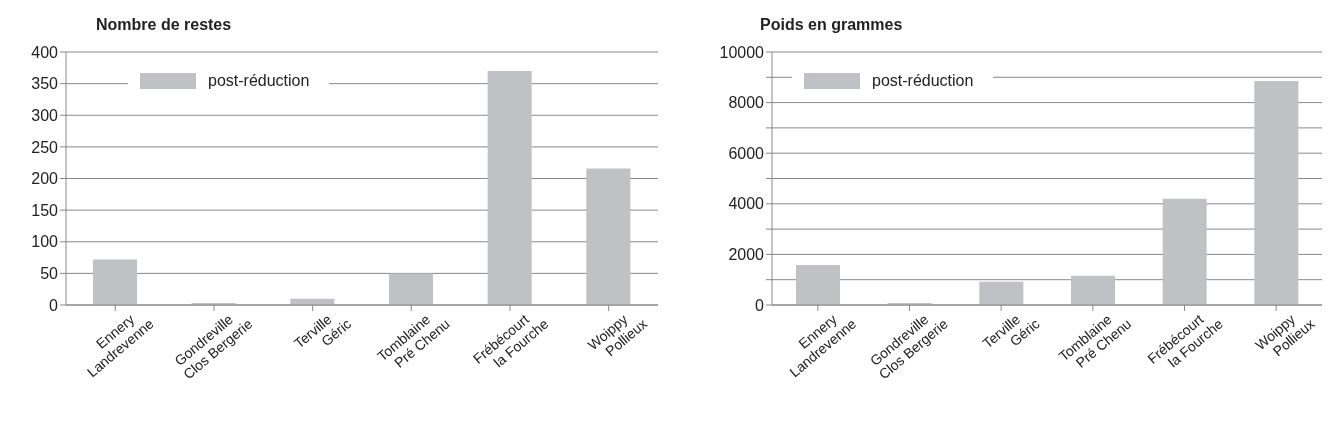  What do you see at coordinates (49, 274) in the screenshot?
I see `y-tick-label: 50` at bounding box center [49, 274].